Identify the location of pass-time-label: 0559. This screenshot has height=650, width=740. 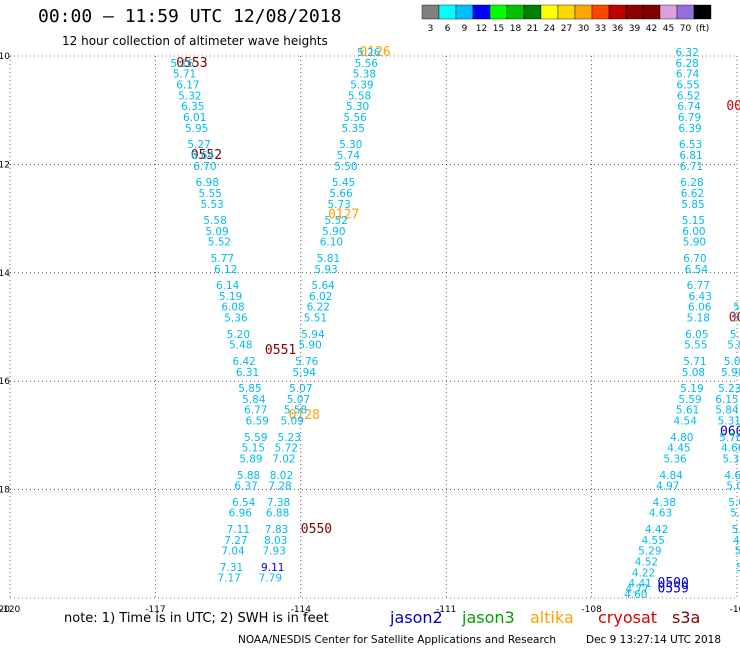
(673, 589).